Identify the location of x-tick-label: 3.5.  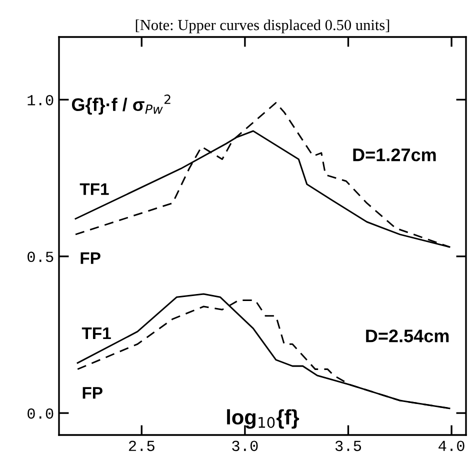
(348, 446).